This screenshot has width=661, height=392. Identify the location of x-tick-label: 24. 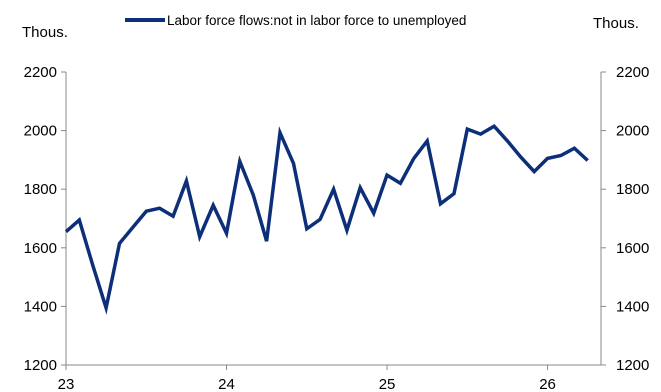
(226, 384).